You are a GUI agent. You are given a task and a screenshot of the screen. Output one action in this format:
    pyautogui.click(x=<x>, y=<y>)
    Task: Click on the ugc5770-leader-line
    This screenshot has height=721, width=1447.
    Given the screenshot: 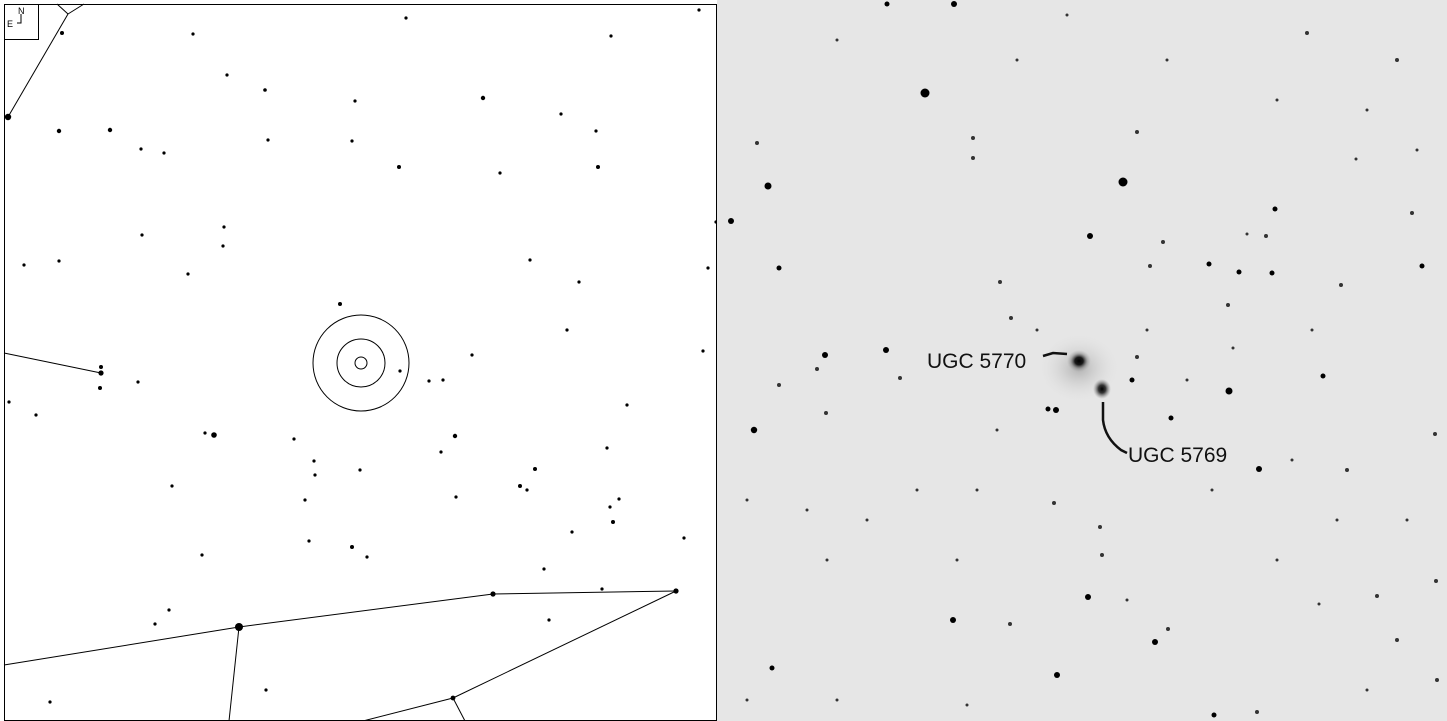 What is the action you would take?
    pyautogui.click(x=1055, y=354)
    